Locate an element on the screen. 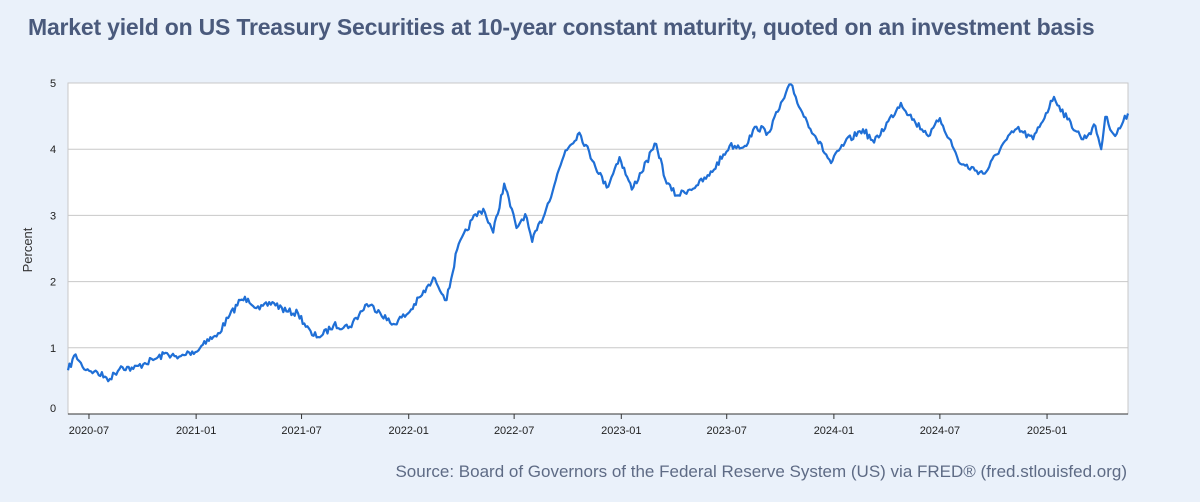 This screenshot has width=1200, height=502. x-tick-label: 2024-07 is located at coordinates (940, 431).